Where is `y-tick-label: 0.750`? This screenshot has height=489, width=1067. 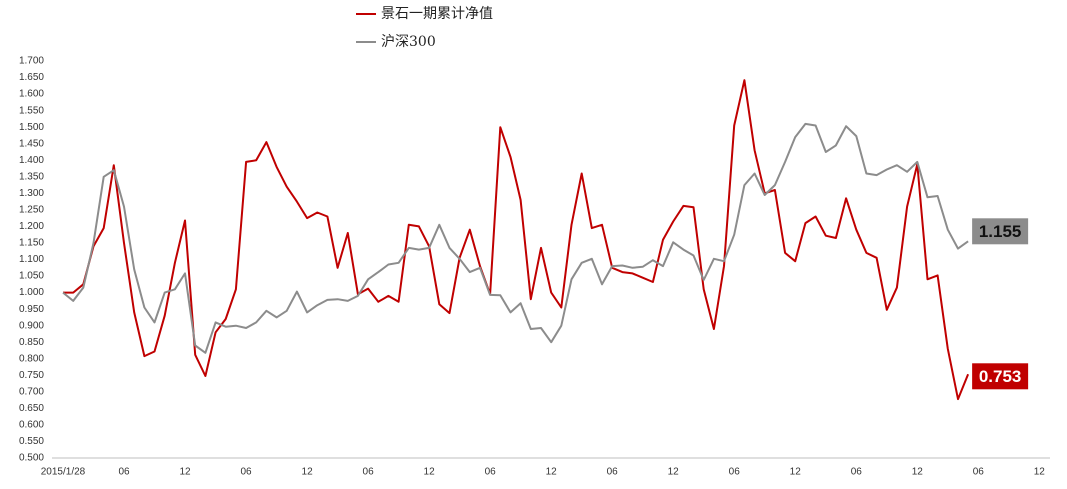
y-tick-label: 0.750 is located at coordinates (31, 375).